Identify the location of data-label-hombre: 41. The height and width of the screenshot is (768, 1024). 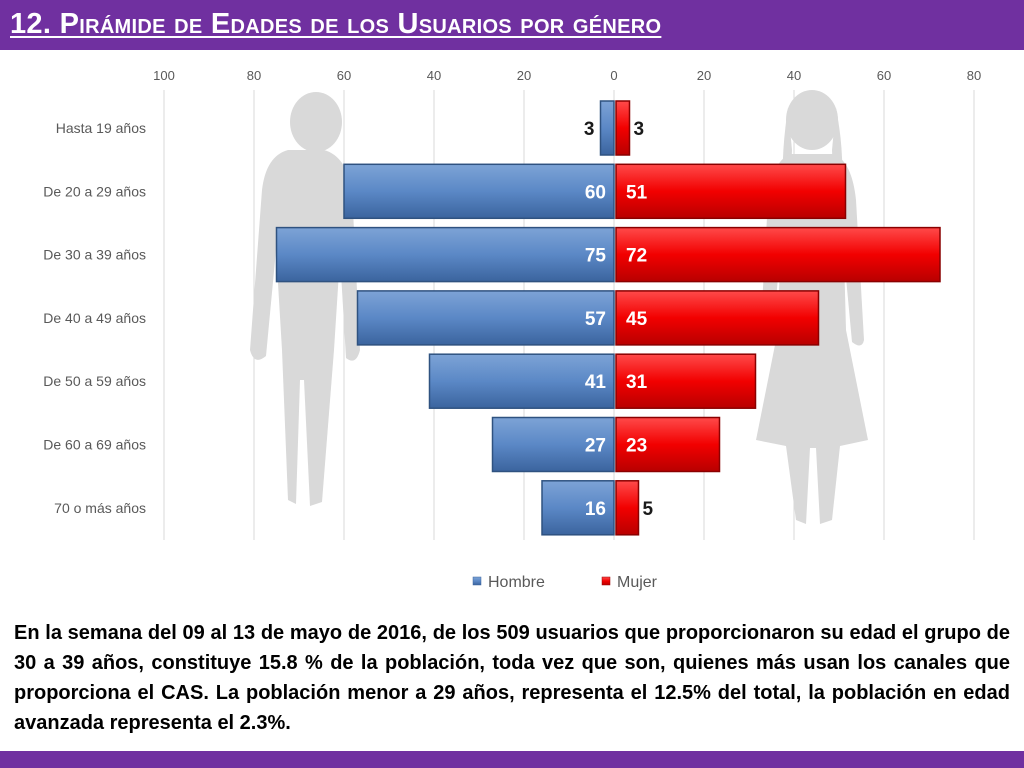
(596, 382).